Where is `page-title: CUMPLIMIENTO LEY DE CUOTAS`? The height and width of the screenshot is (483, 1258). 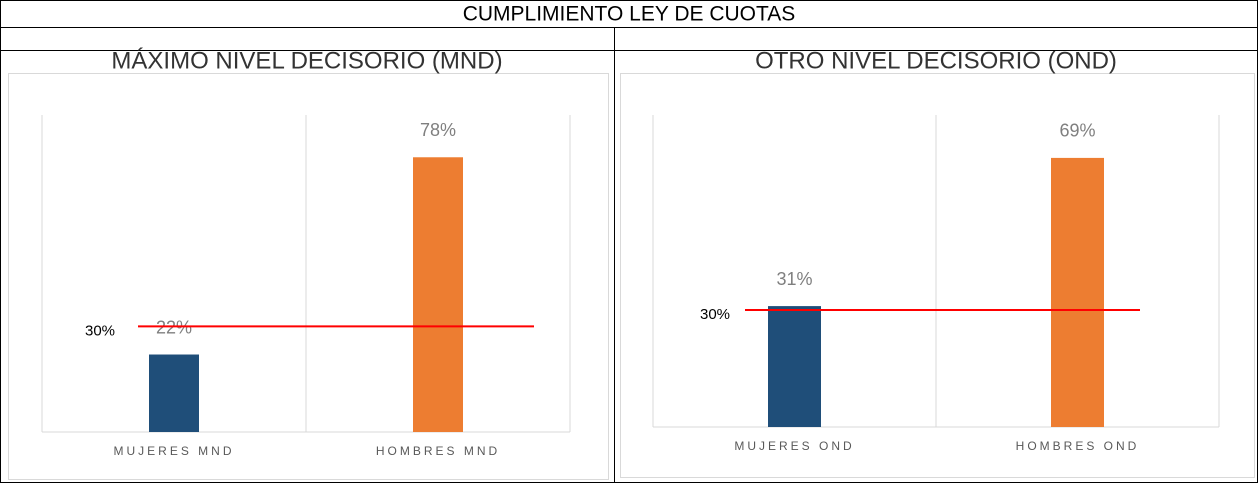 page-title: CUMPLIMIENTO LEY DE CUOTAS is located at coordinates (629, 14).